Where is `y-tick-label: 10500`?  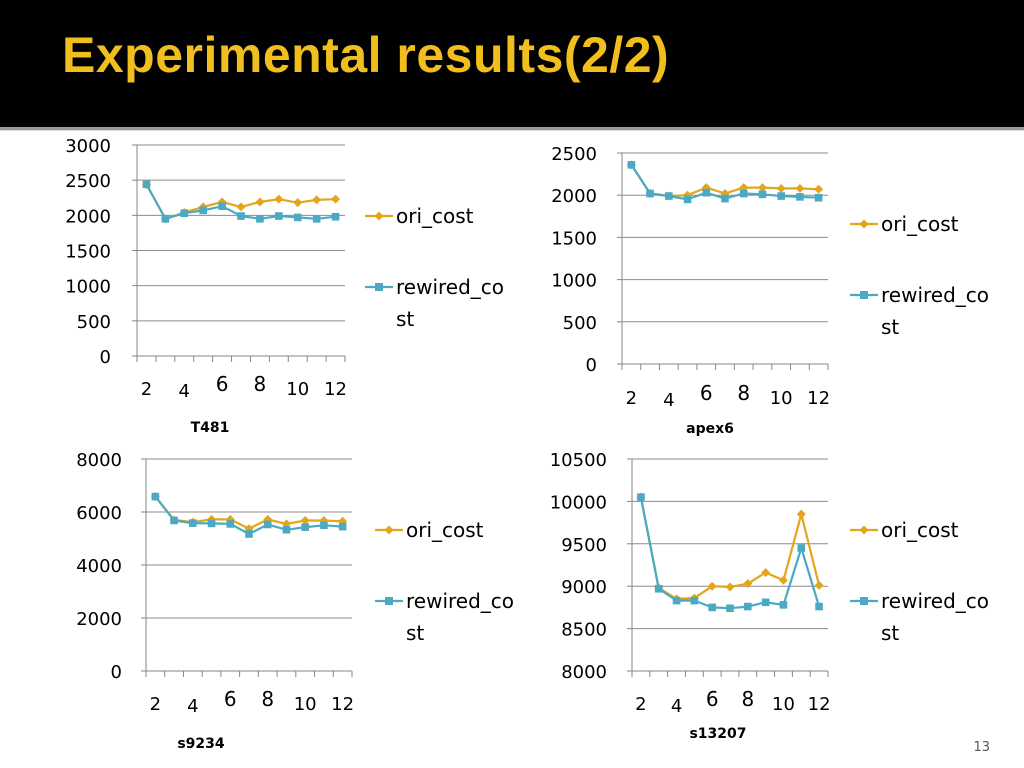
y-tick-label: 10500 is located at coordinates (578, 460).